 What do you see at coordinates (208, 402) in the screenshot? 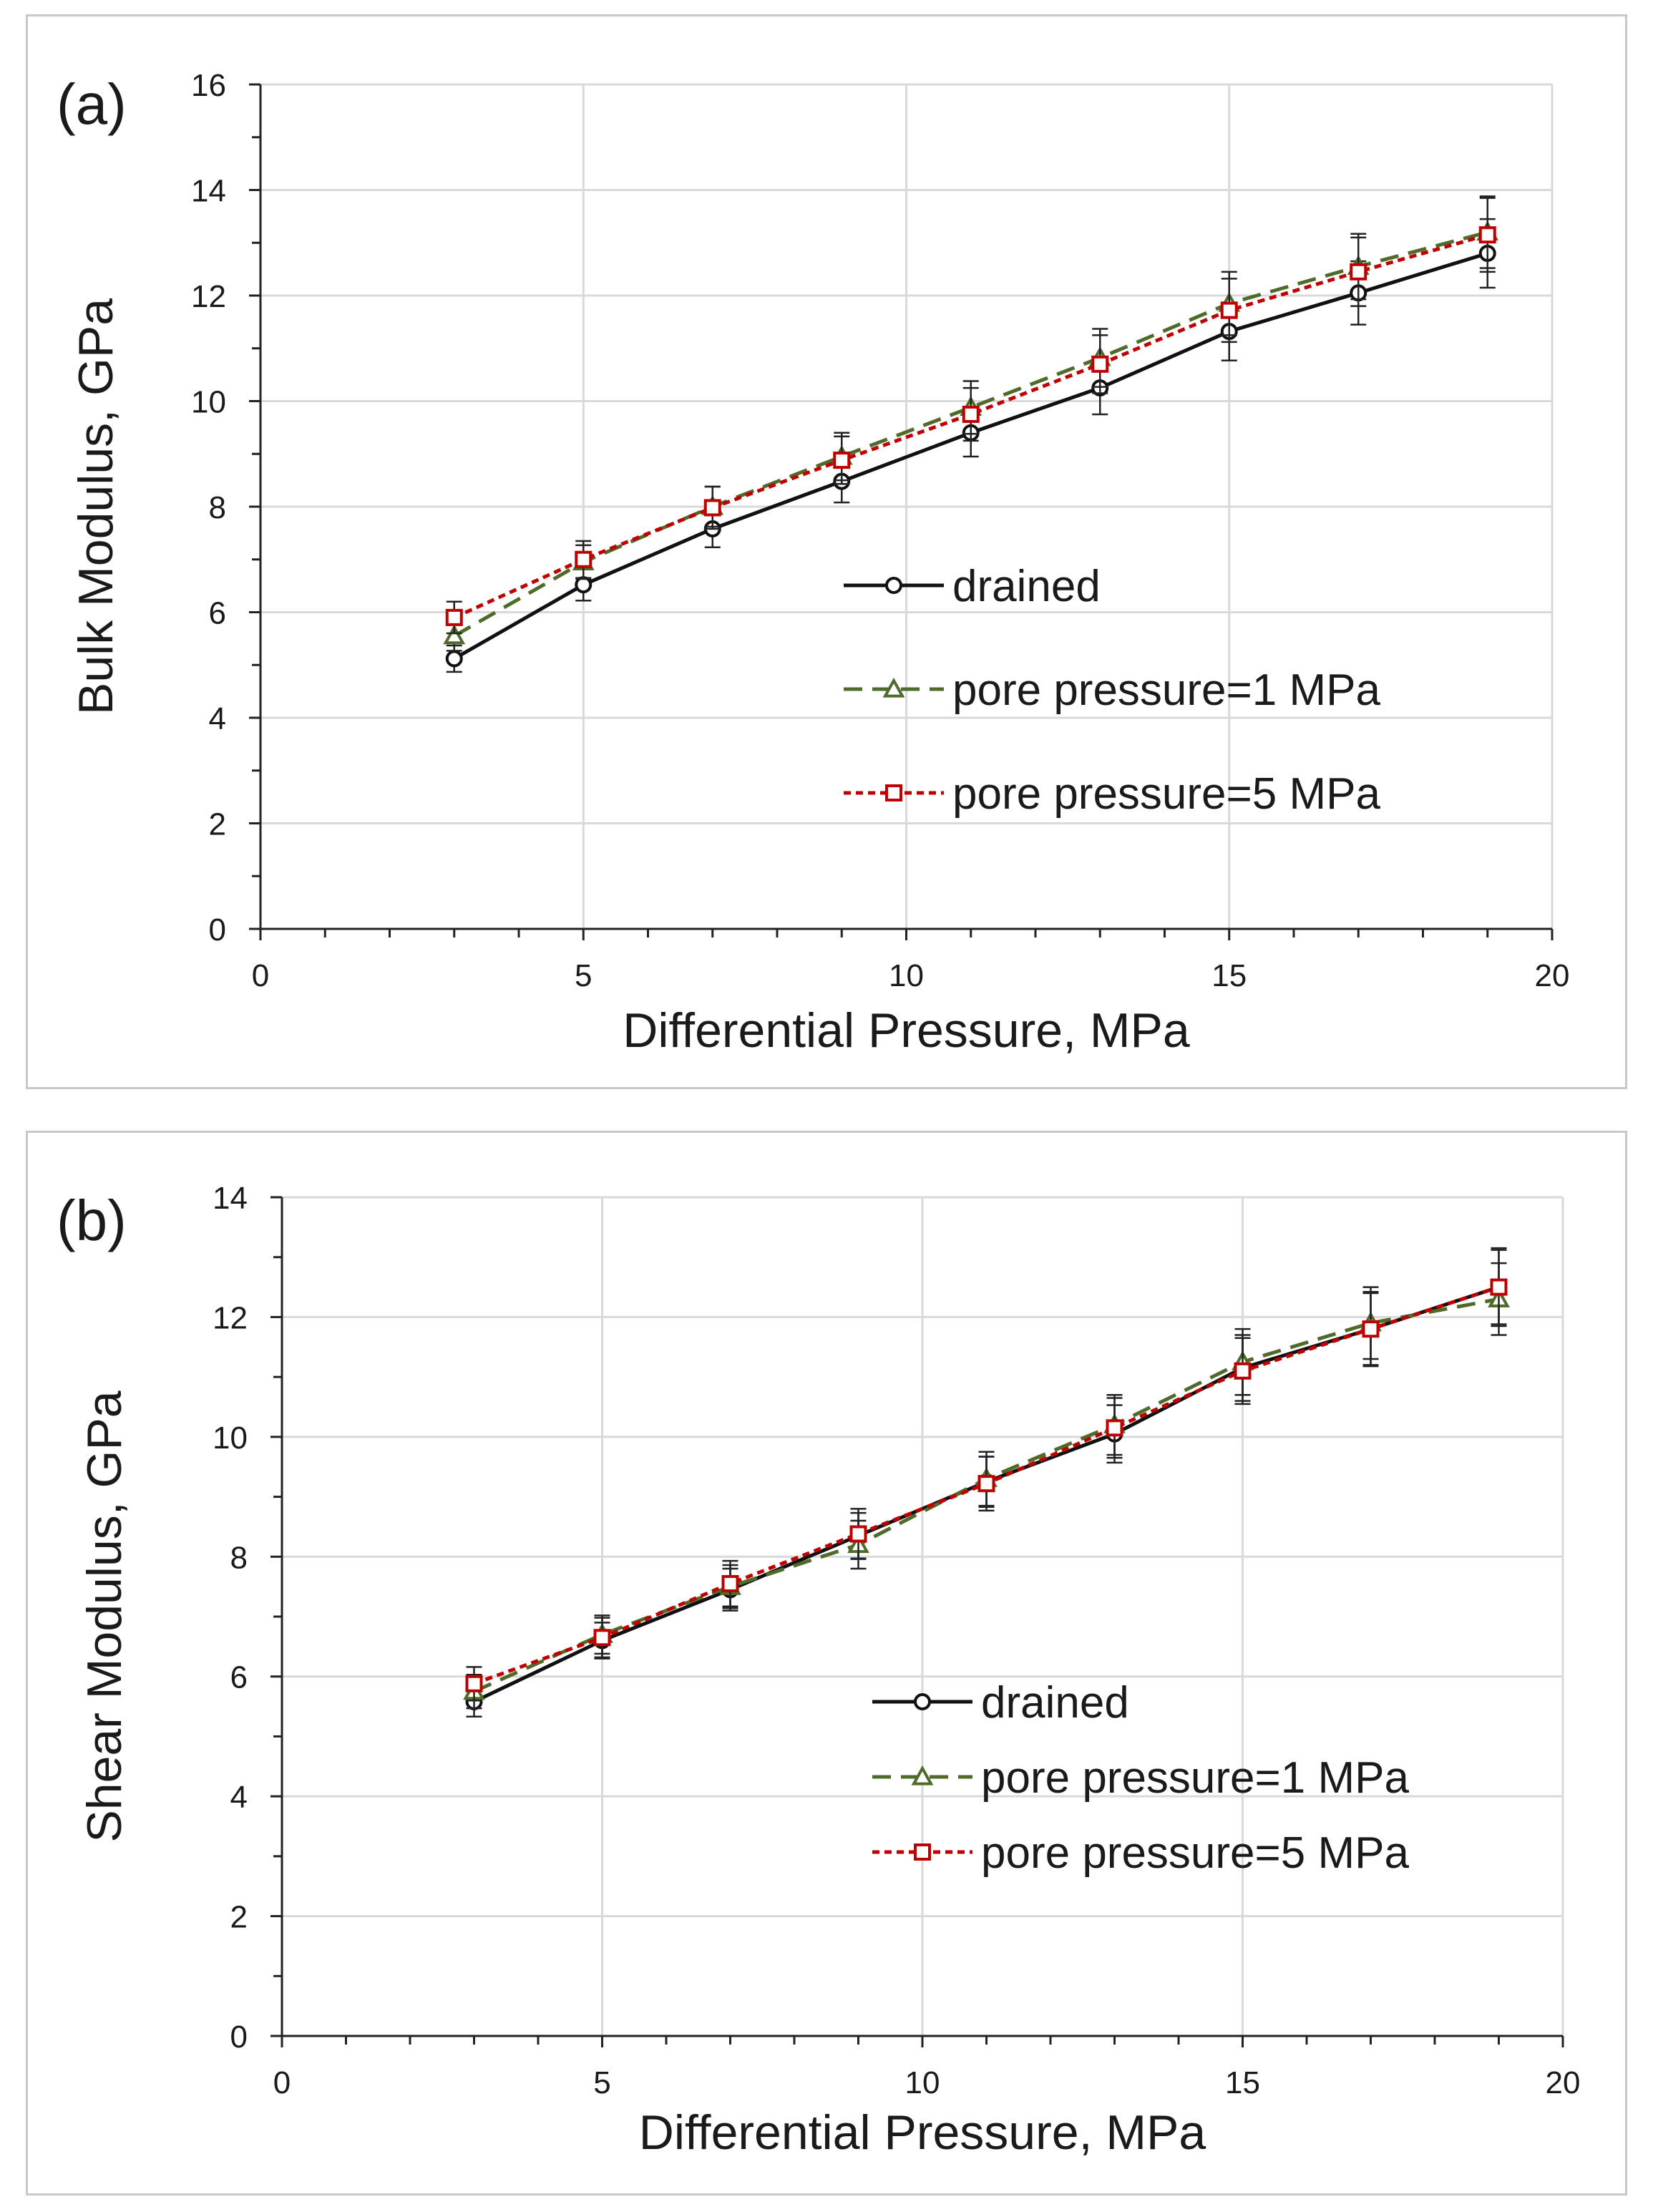
I see `charta-y-tick-label: 10` at bounding box center [208, 402].